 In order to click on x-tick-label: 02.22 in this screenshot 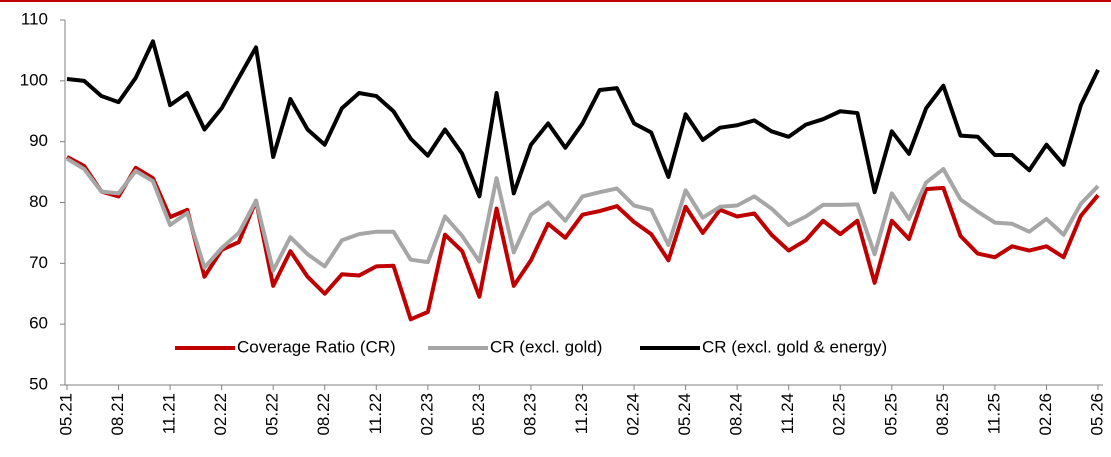, I will do `click(220, 414)`.